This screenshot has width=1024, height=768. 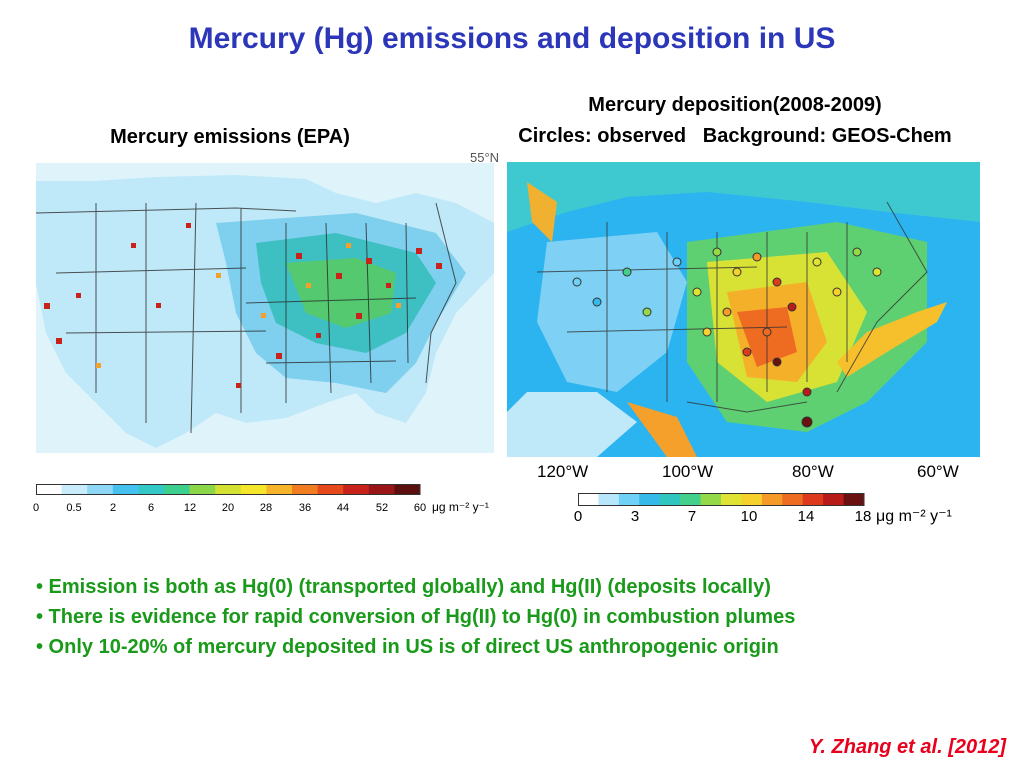 I want to click on emissions-colorbar-unit: μg m⁻² y⁻¹, so click(x=460, y=507).